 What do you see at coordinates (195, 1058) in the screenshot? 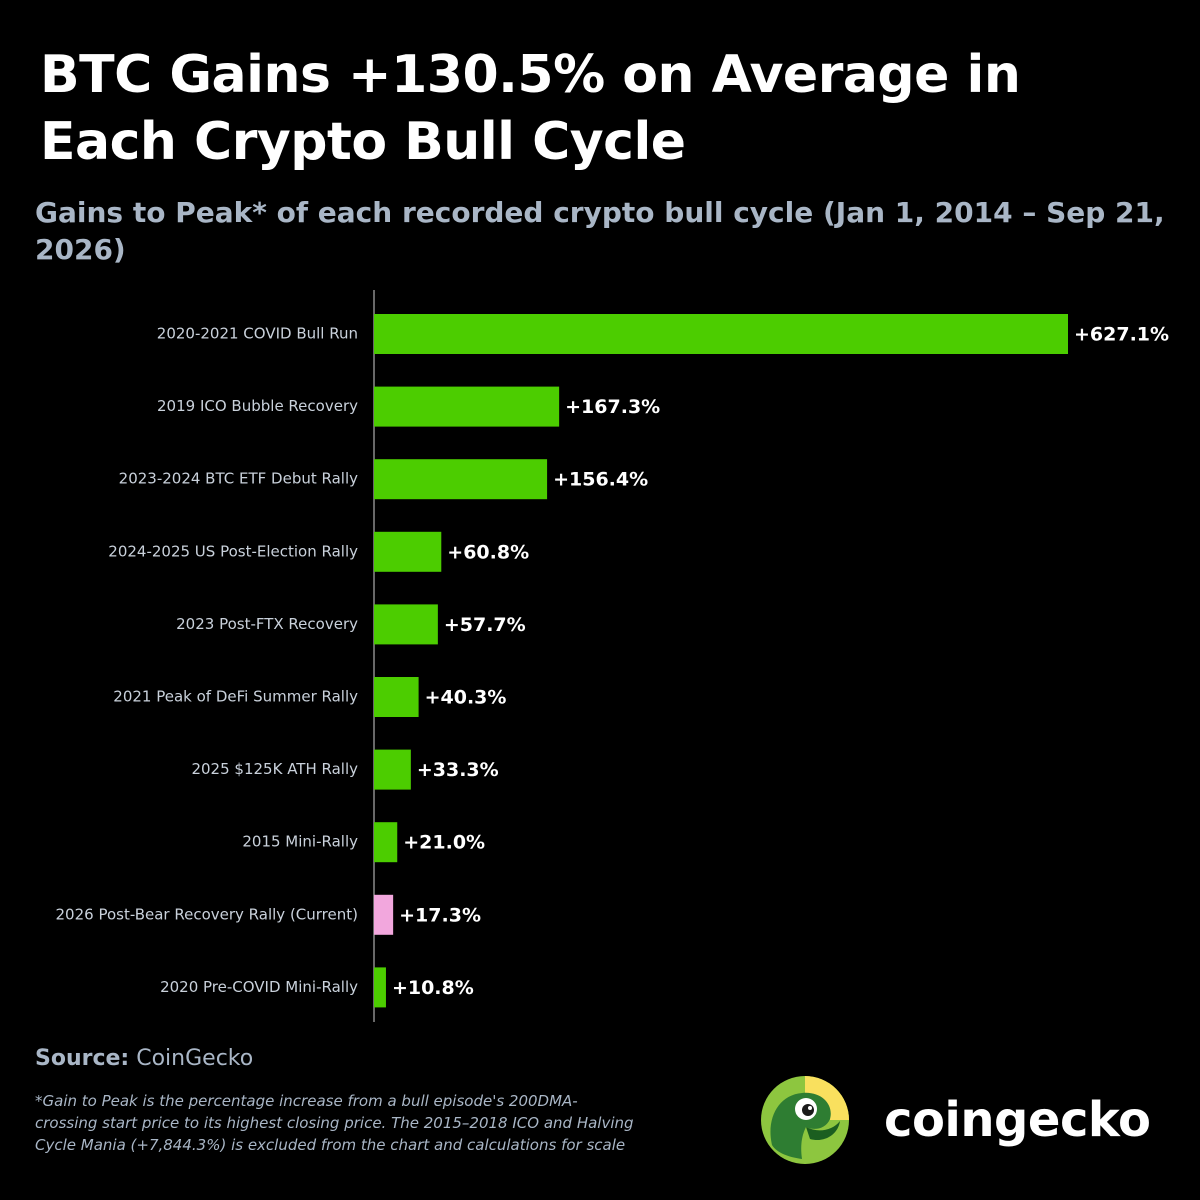
I see `source-value: CoinGecko` at bounding box center [195, 1058].